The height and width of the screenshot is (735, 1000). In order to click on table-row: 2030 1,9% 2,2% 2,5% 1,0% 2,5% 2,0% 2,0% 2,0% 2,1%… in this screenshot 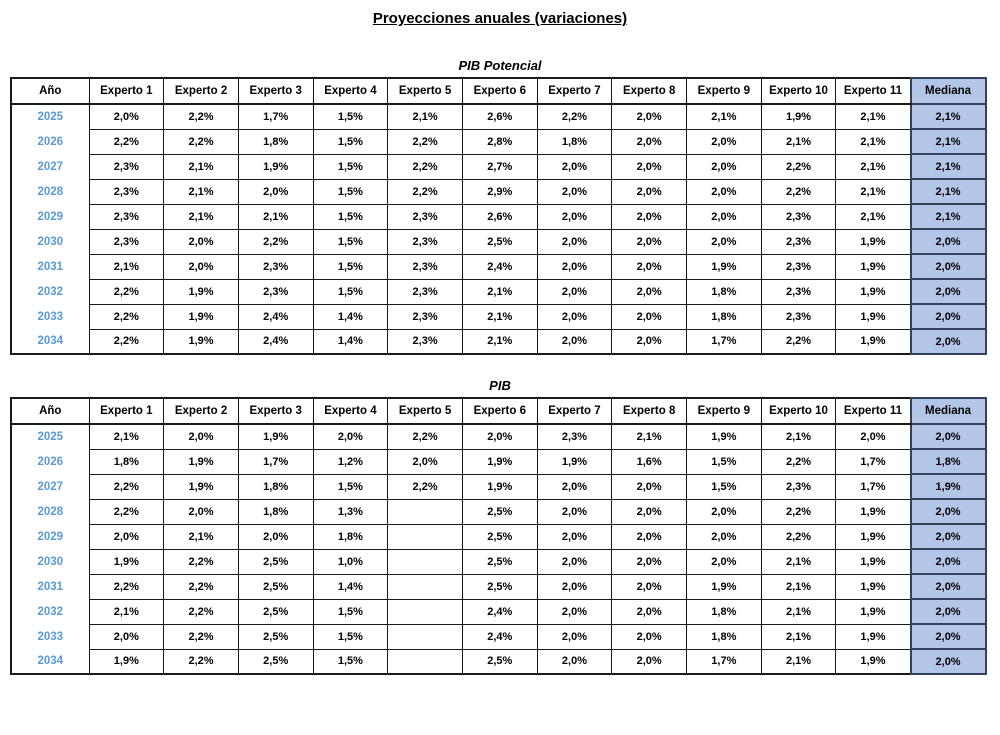, I will do `click(498, 561)`.